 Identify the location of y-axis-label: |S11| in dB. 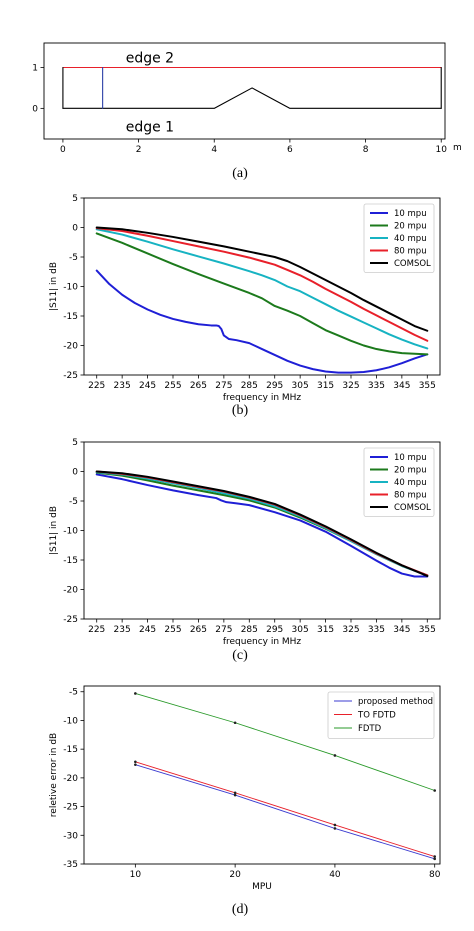
(54, 286).